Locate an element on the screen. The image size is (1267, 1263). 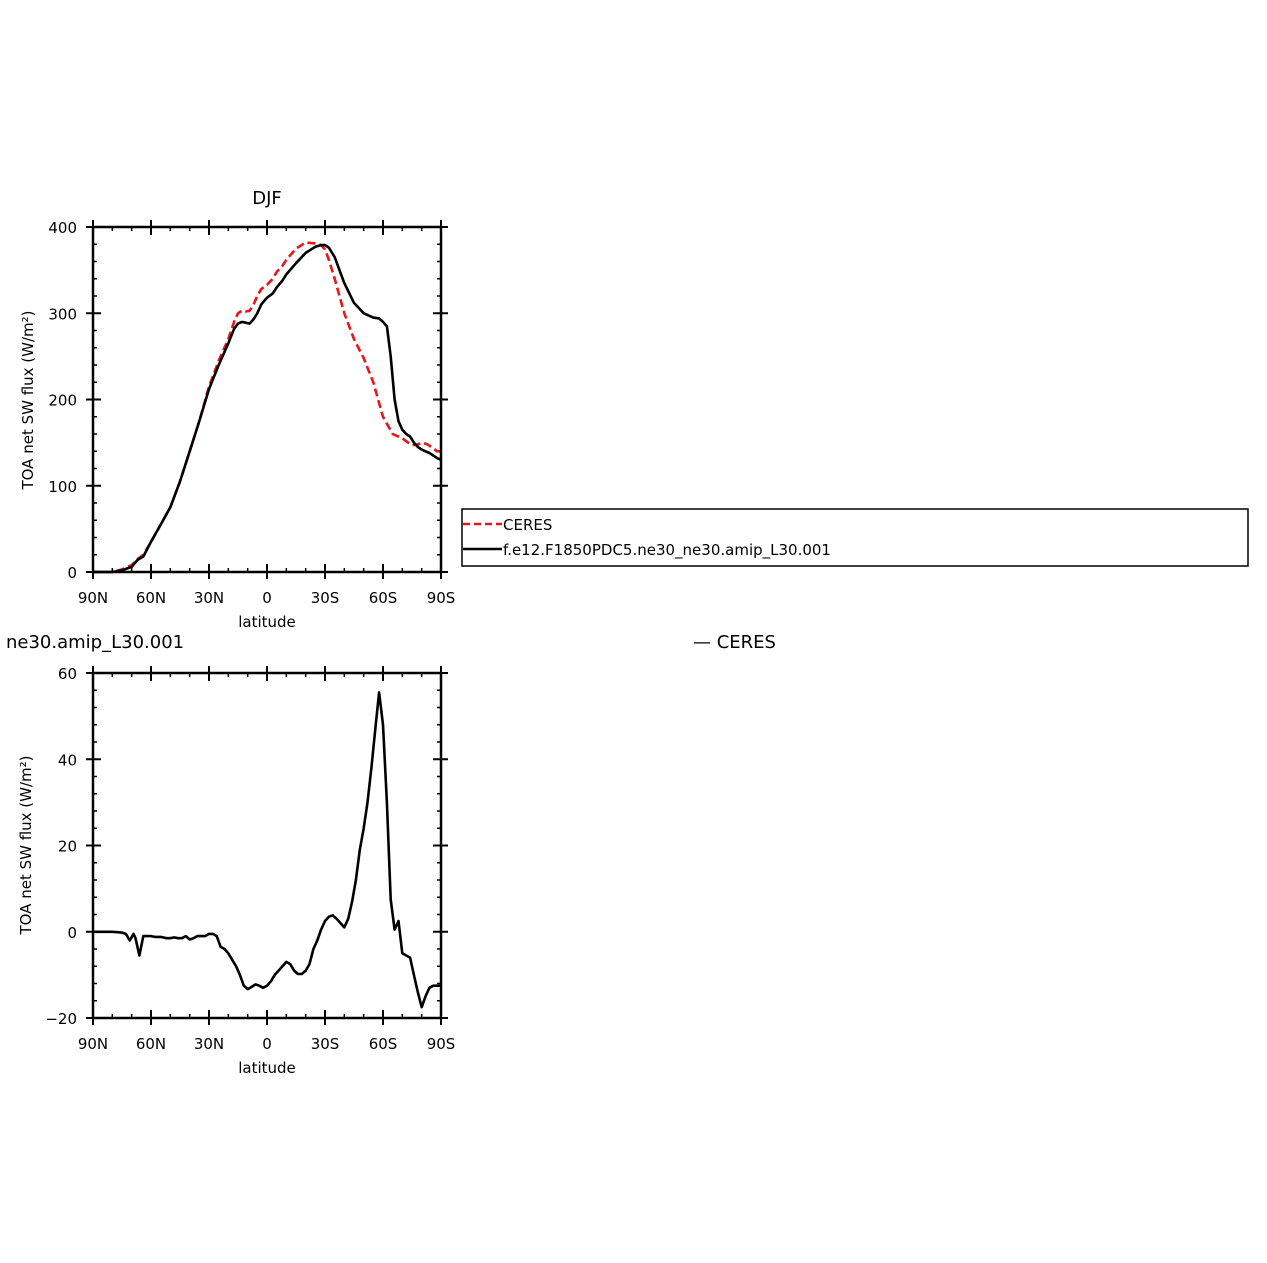
top-series-lines is located at coordinates (267, 407).